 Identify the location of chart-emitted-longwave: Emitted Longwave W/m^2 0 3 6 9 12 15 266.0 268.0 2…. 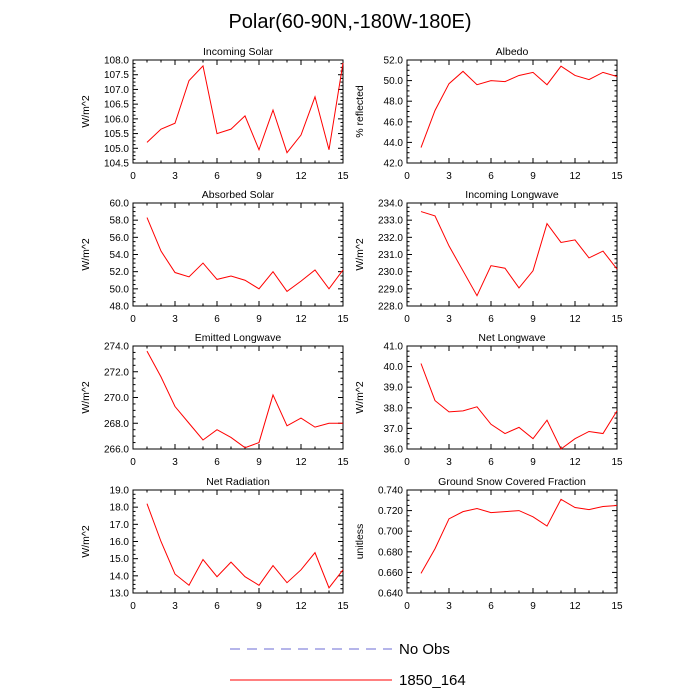
(214, 400).